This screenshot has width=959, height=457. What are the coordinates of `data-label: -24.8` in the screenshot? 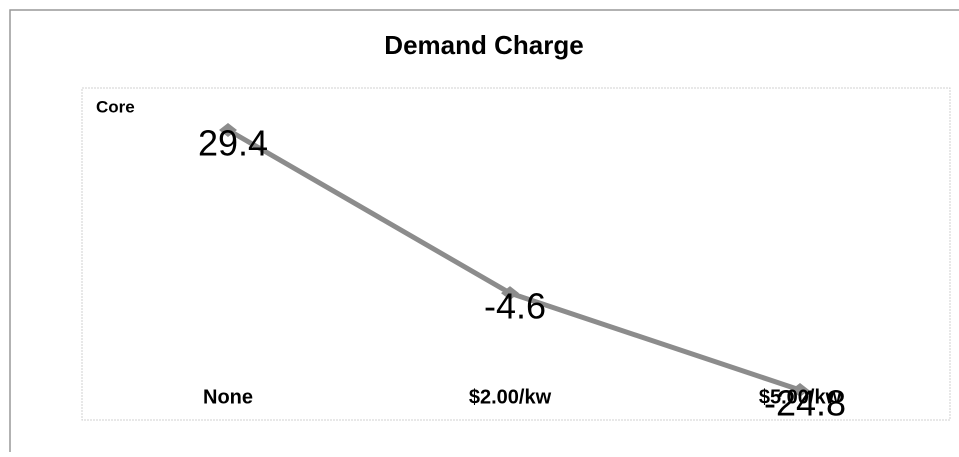 It's located at (805, 403).